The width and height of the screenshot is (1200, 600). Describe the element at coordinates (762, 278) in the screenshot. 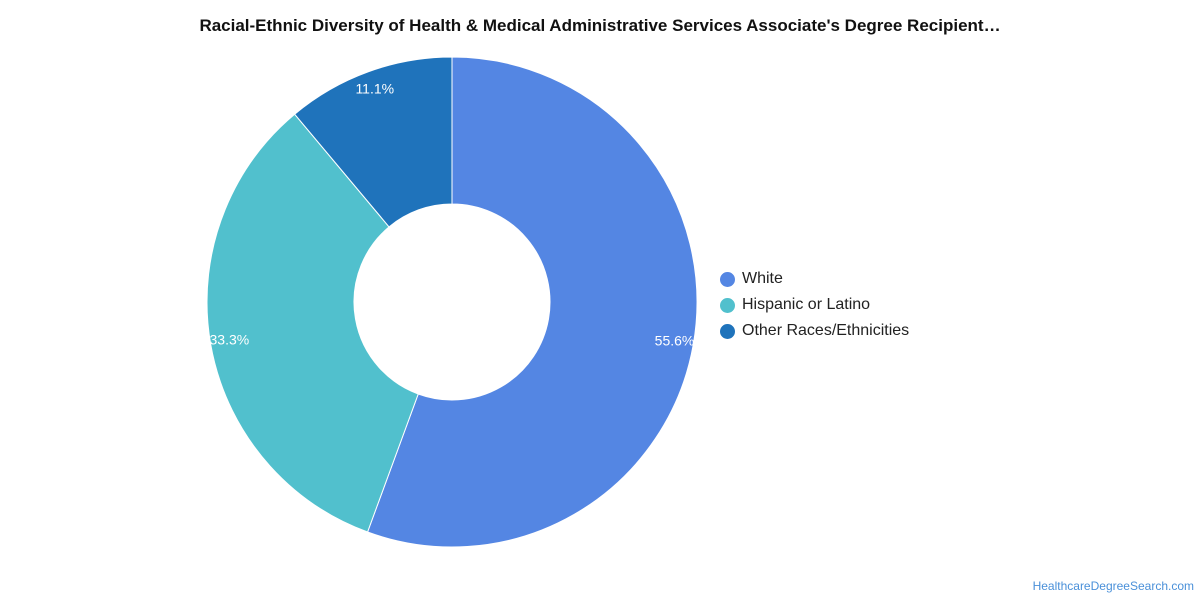

I see `legend-label-white: White` at that location.